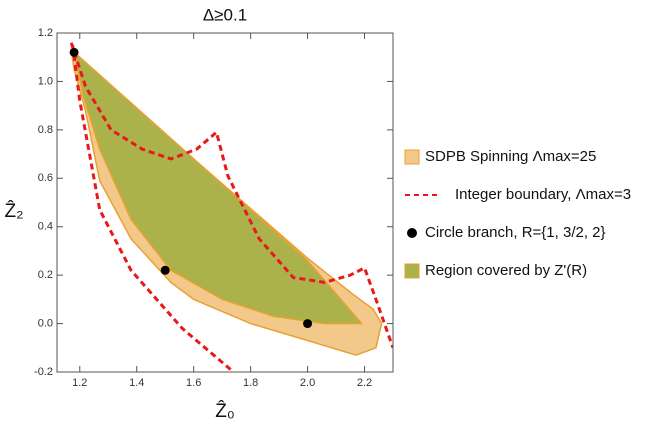 The width and height of the screenshot is (664, 434). Describe the element at coordinates (364, 383) in the screenshot. I see `x-tick-label: 2.2` at that location.